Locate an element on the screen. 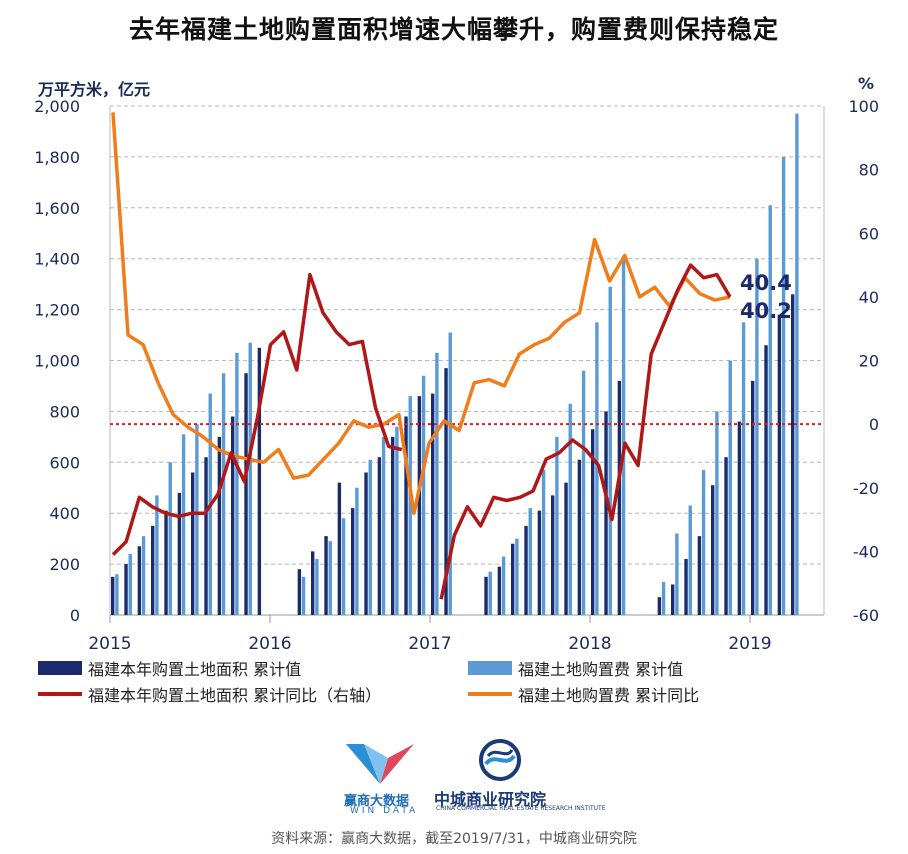  annotation-area-yoy: 40.4 is located at coordinates (766, 283).